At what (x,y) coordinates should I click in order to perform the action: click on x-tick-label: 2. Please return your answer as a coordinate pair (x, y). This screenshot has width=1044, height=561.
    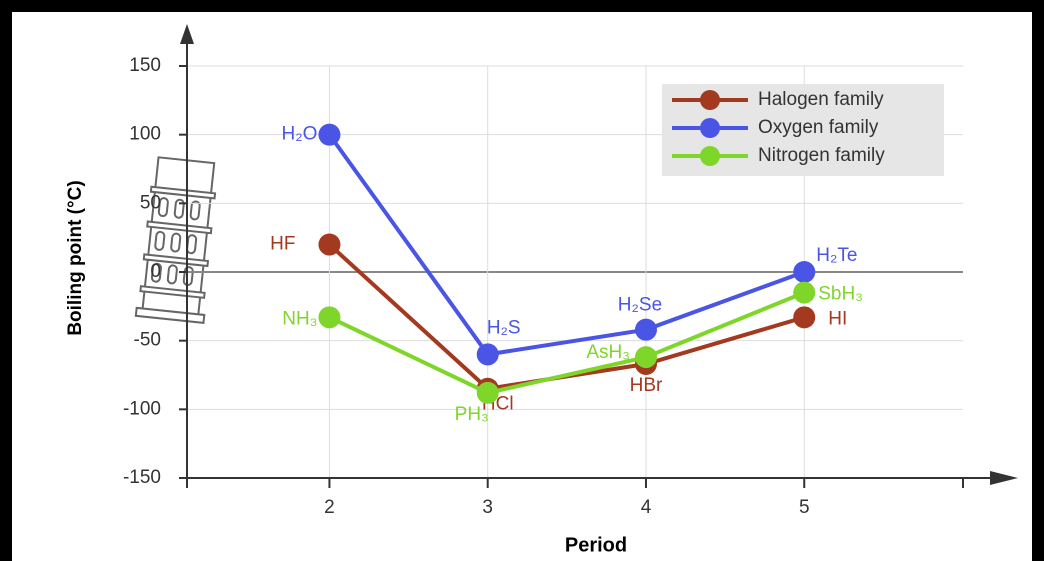
    Looking at the image, I should click on (329, 507).